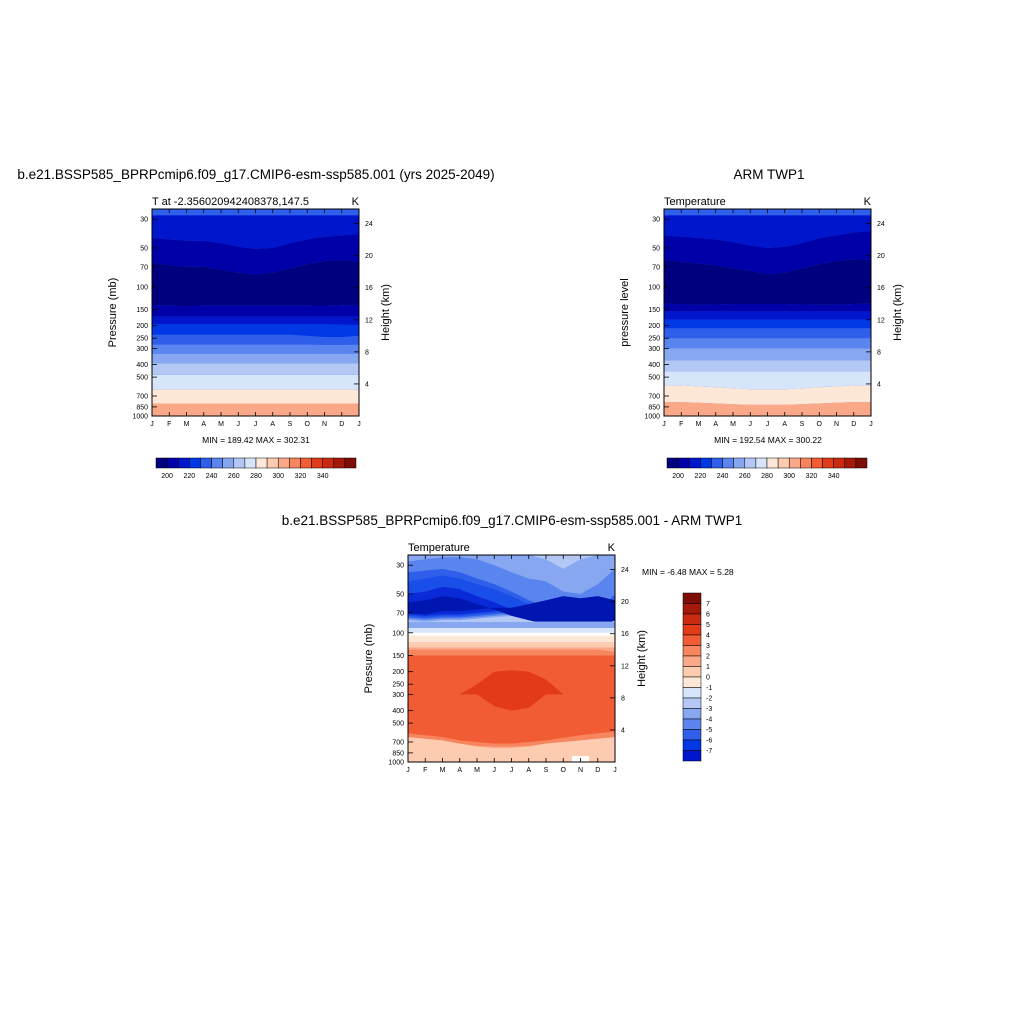 This screenshot has height=1024, width=1024. Describe the element at coordinates (142, 407) in the screenshot. I see `y-tick-label: 850` at that location.